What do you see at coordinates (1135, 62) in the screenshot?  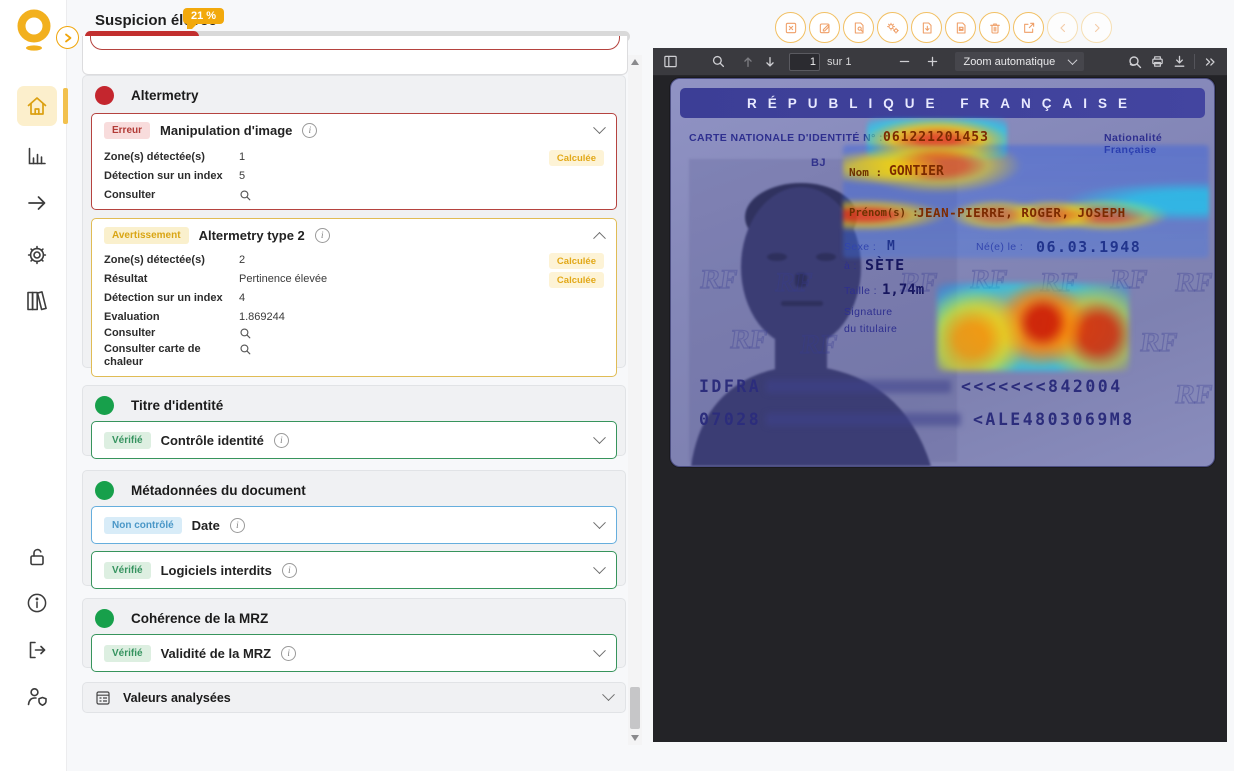 I see `selection-tools-button` at bounding box center [1135, 62].